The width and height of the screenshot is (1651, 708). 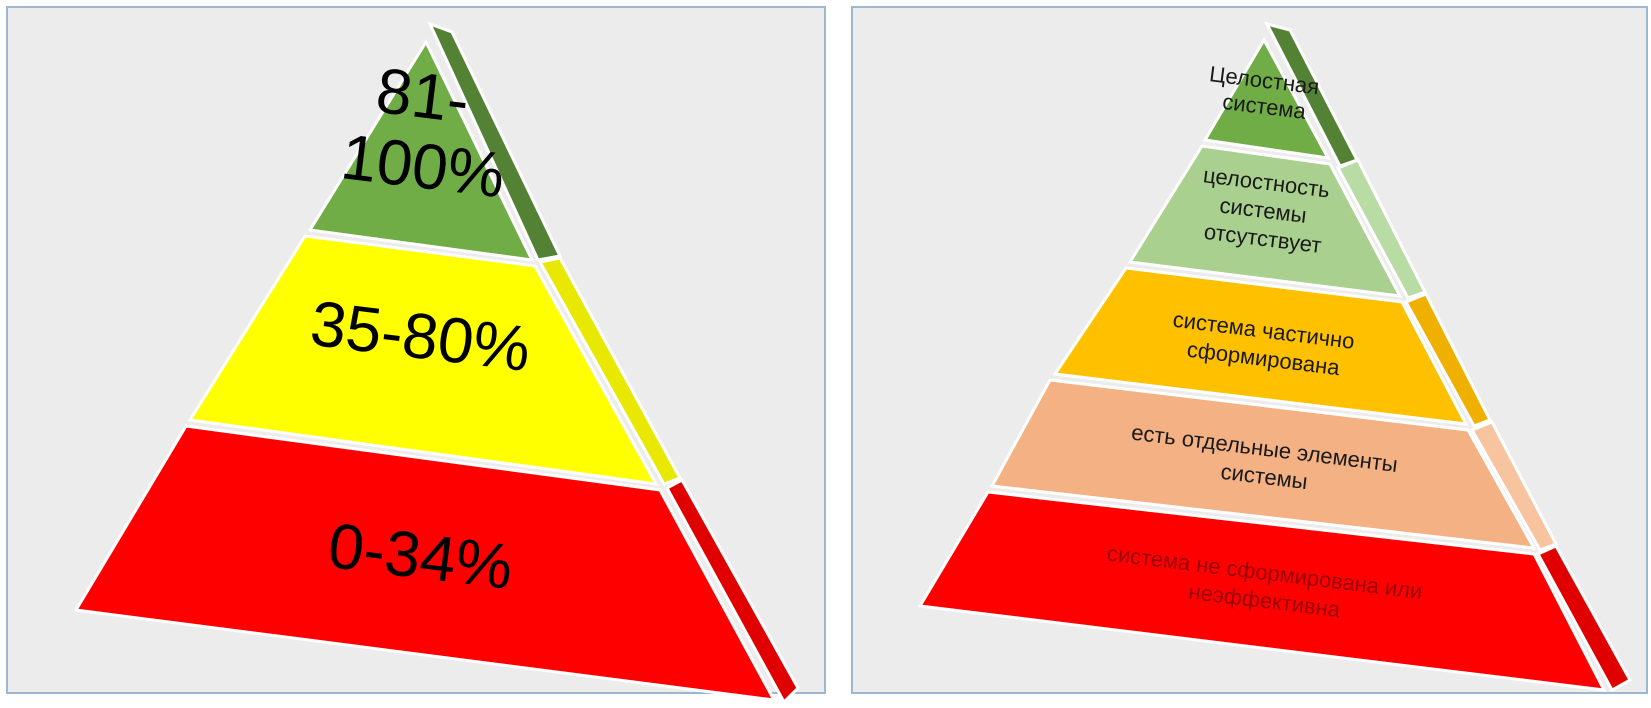 I want to click on left-level-middle, so click(x=423, y=360).